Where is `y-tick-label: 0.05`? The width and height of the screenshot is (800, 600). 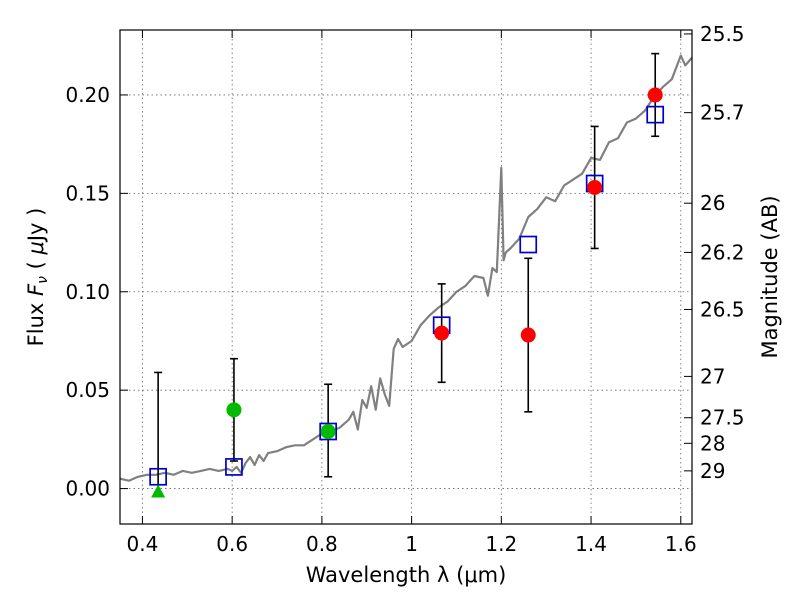
y-tick-label: 0.05 is located at coordinates (87, 390).